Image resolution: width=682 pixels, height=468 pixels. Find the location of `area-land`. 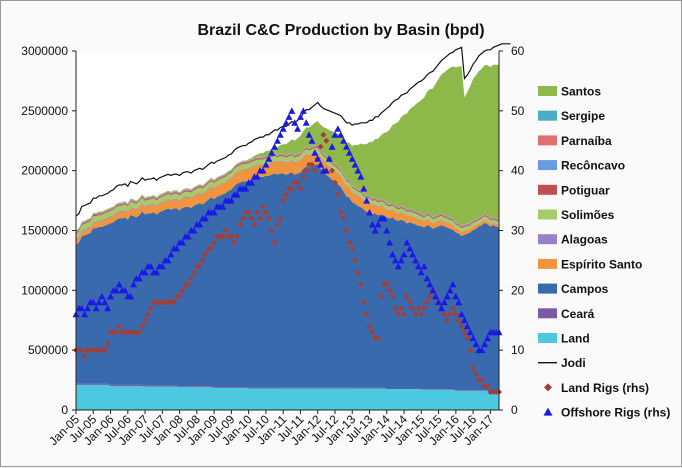

area-land is located at coordinates (287, 397).